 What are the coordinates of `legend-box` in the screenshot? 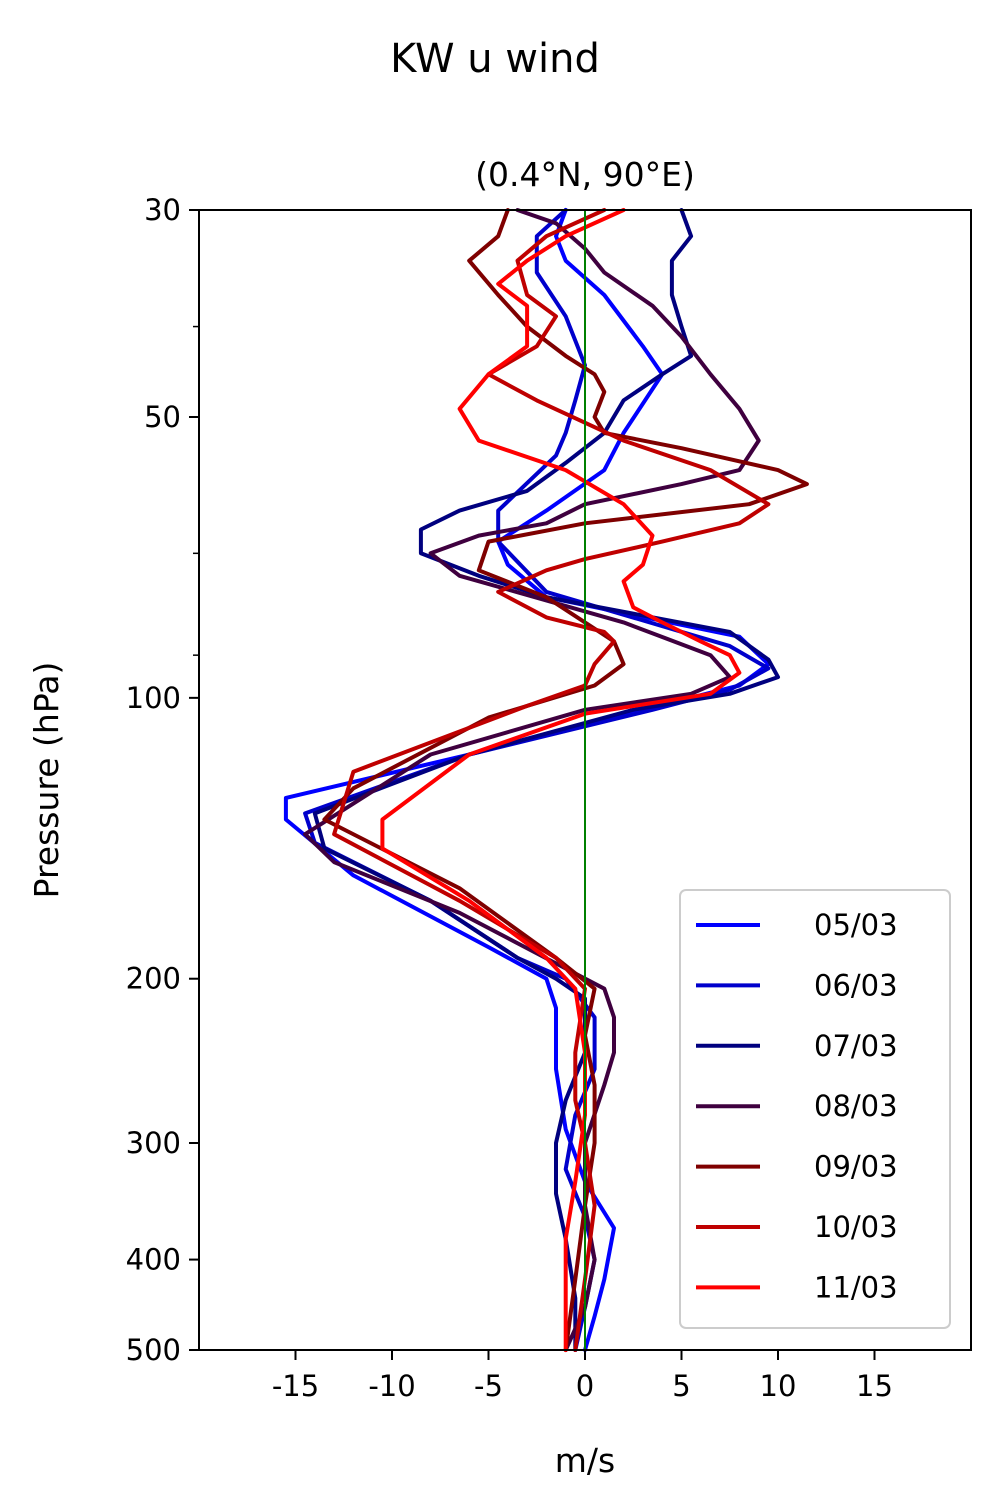 It's located at (815, 1109).